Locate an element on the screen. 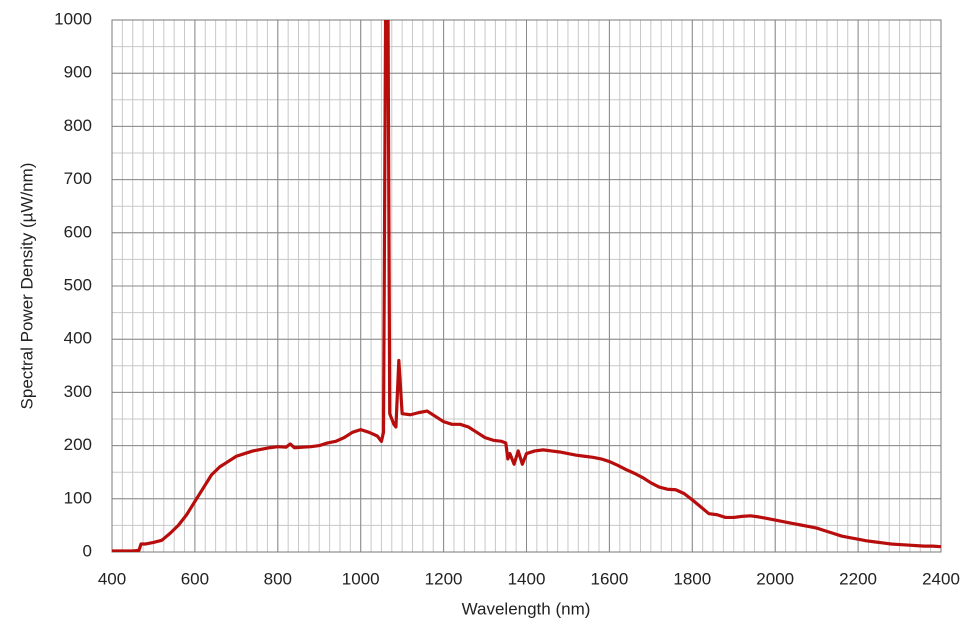 The width and height of the screenshot is (979, 640). y-tick-label: 200 is located at coordinates (78, 444).